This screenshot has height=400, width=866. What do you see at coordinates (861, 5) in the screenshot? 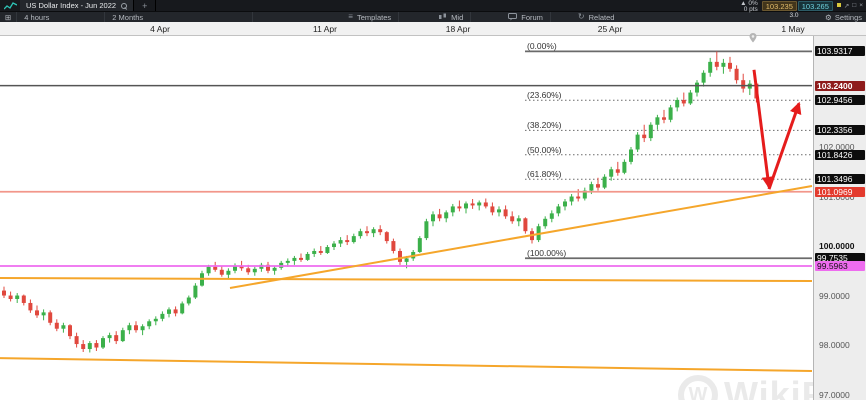
I see `close-icon: ×` at bounding box center [861, 5].